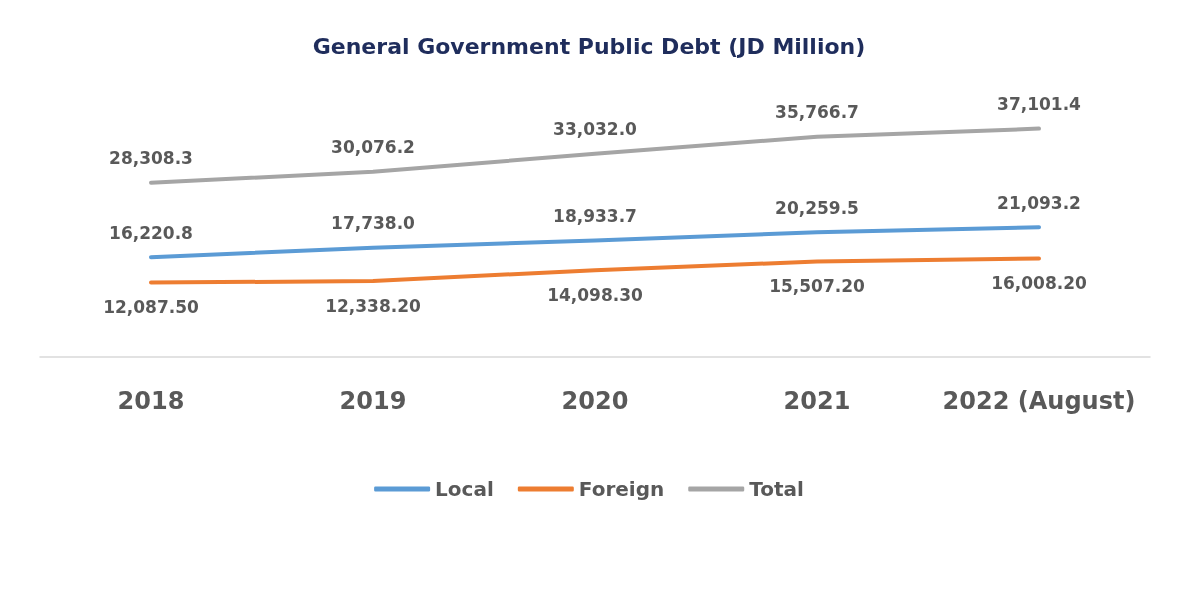  Describe the element at coordinates (1039, 202) in the screenshot. I see `data-label: 21,093.2` at that location.